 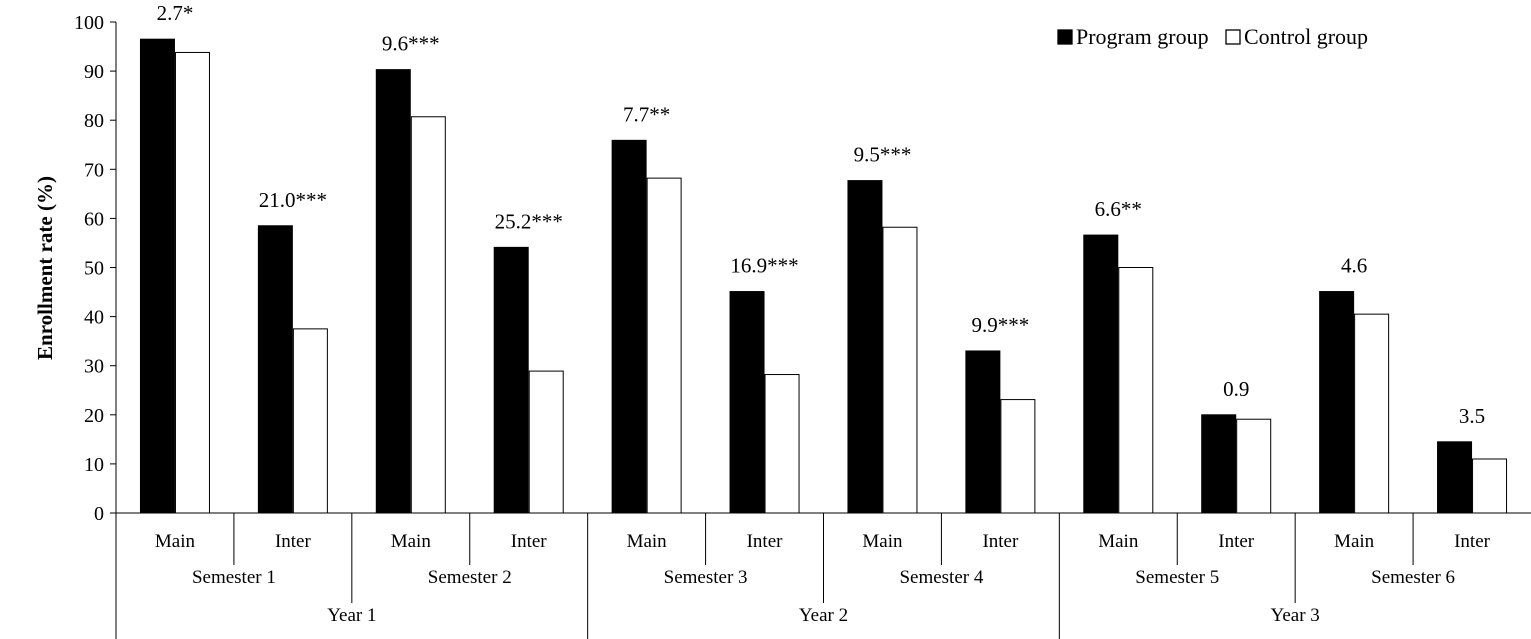 I want to click on y-axis-title: Enrollment rate (%), so click(x=45, y=268).